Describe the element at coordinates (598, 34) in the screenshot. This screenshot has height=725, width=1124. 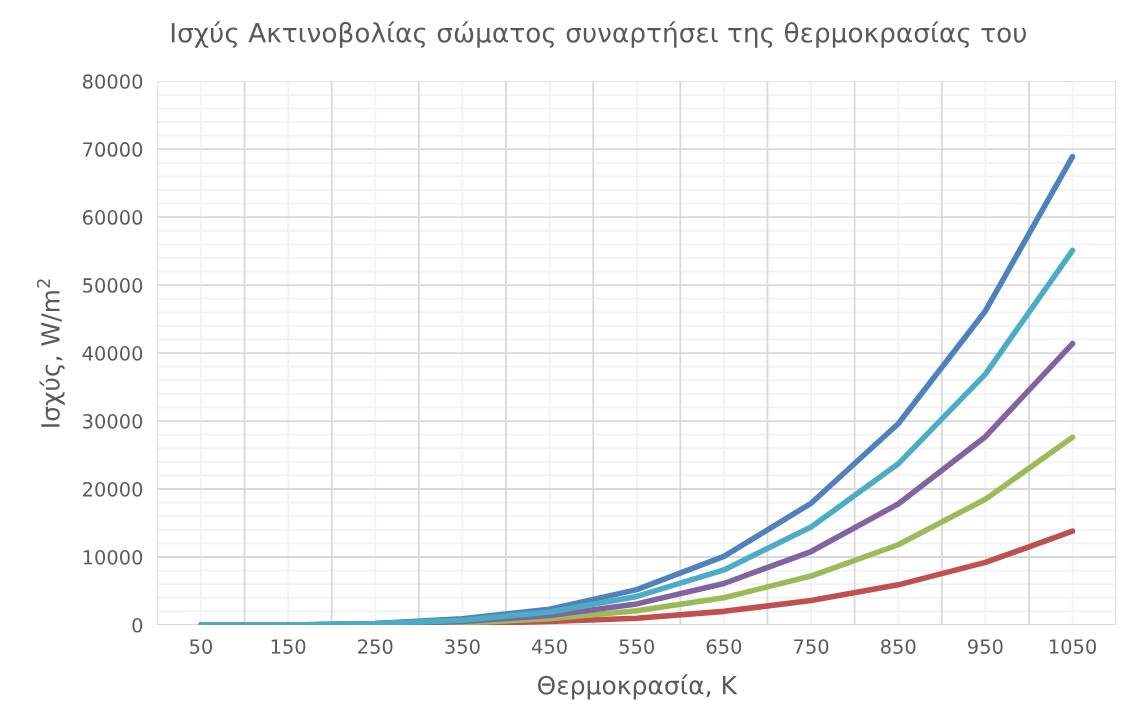
I see `chart-title: Ισχύς Ακτινοβολίας σώματος συναρτήσει της θερμοκρασίας του` at that location.